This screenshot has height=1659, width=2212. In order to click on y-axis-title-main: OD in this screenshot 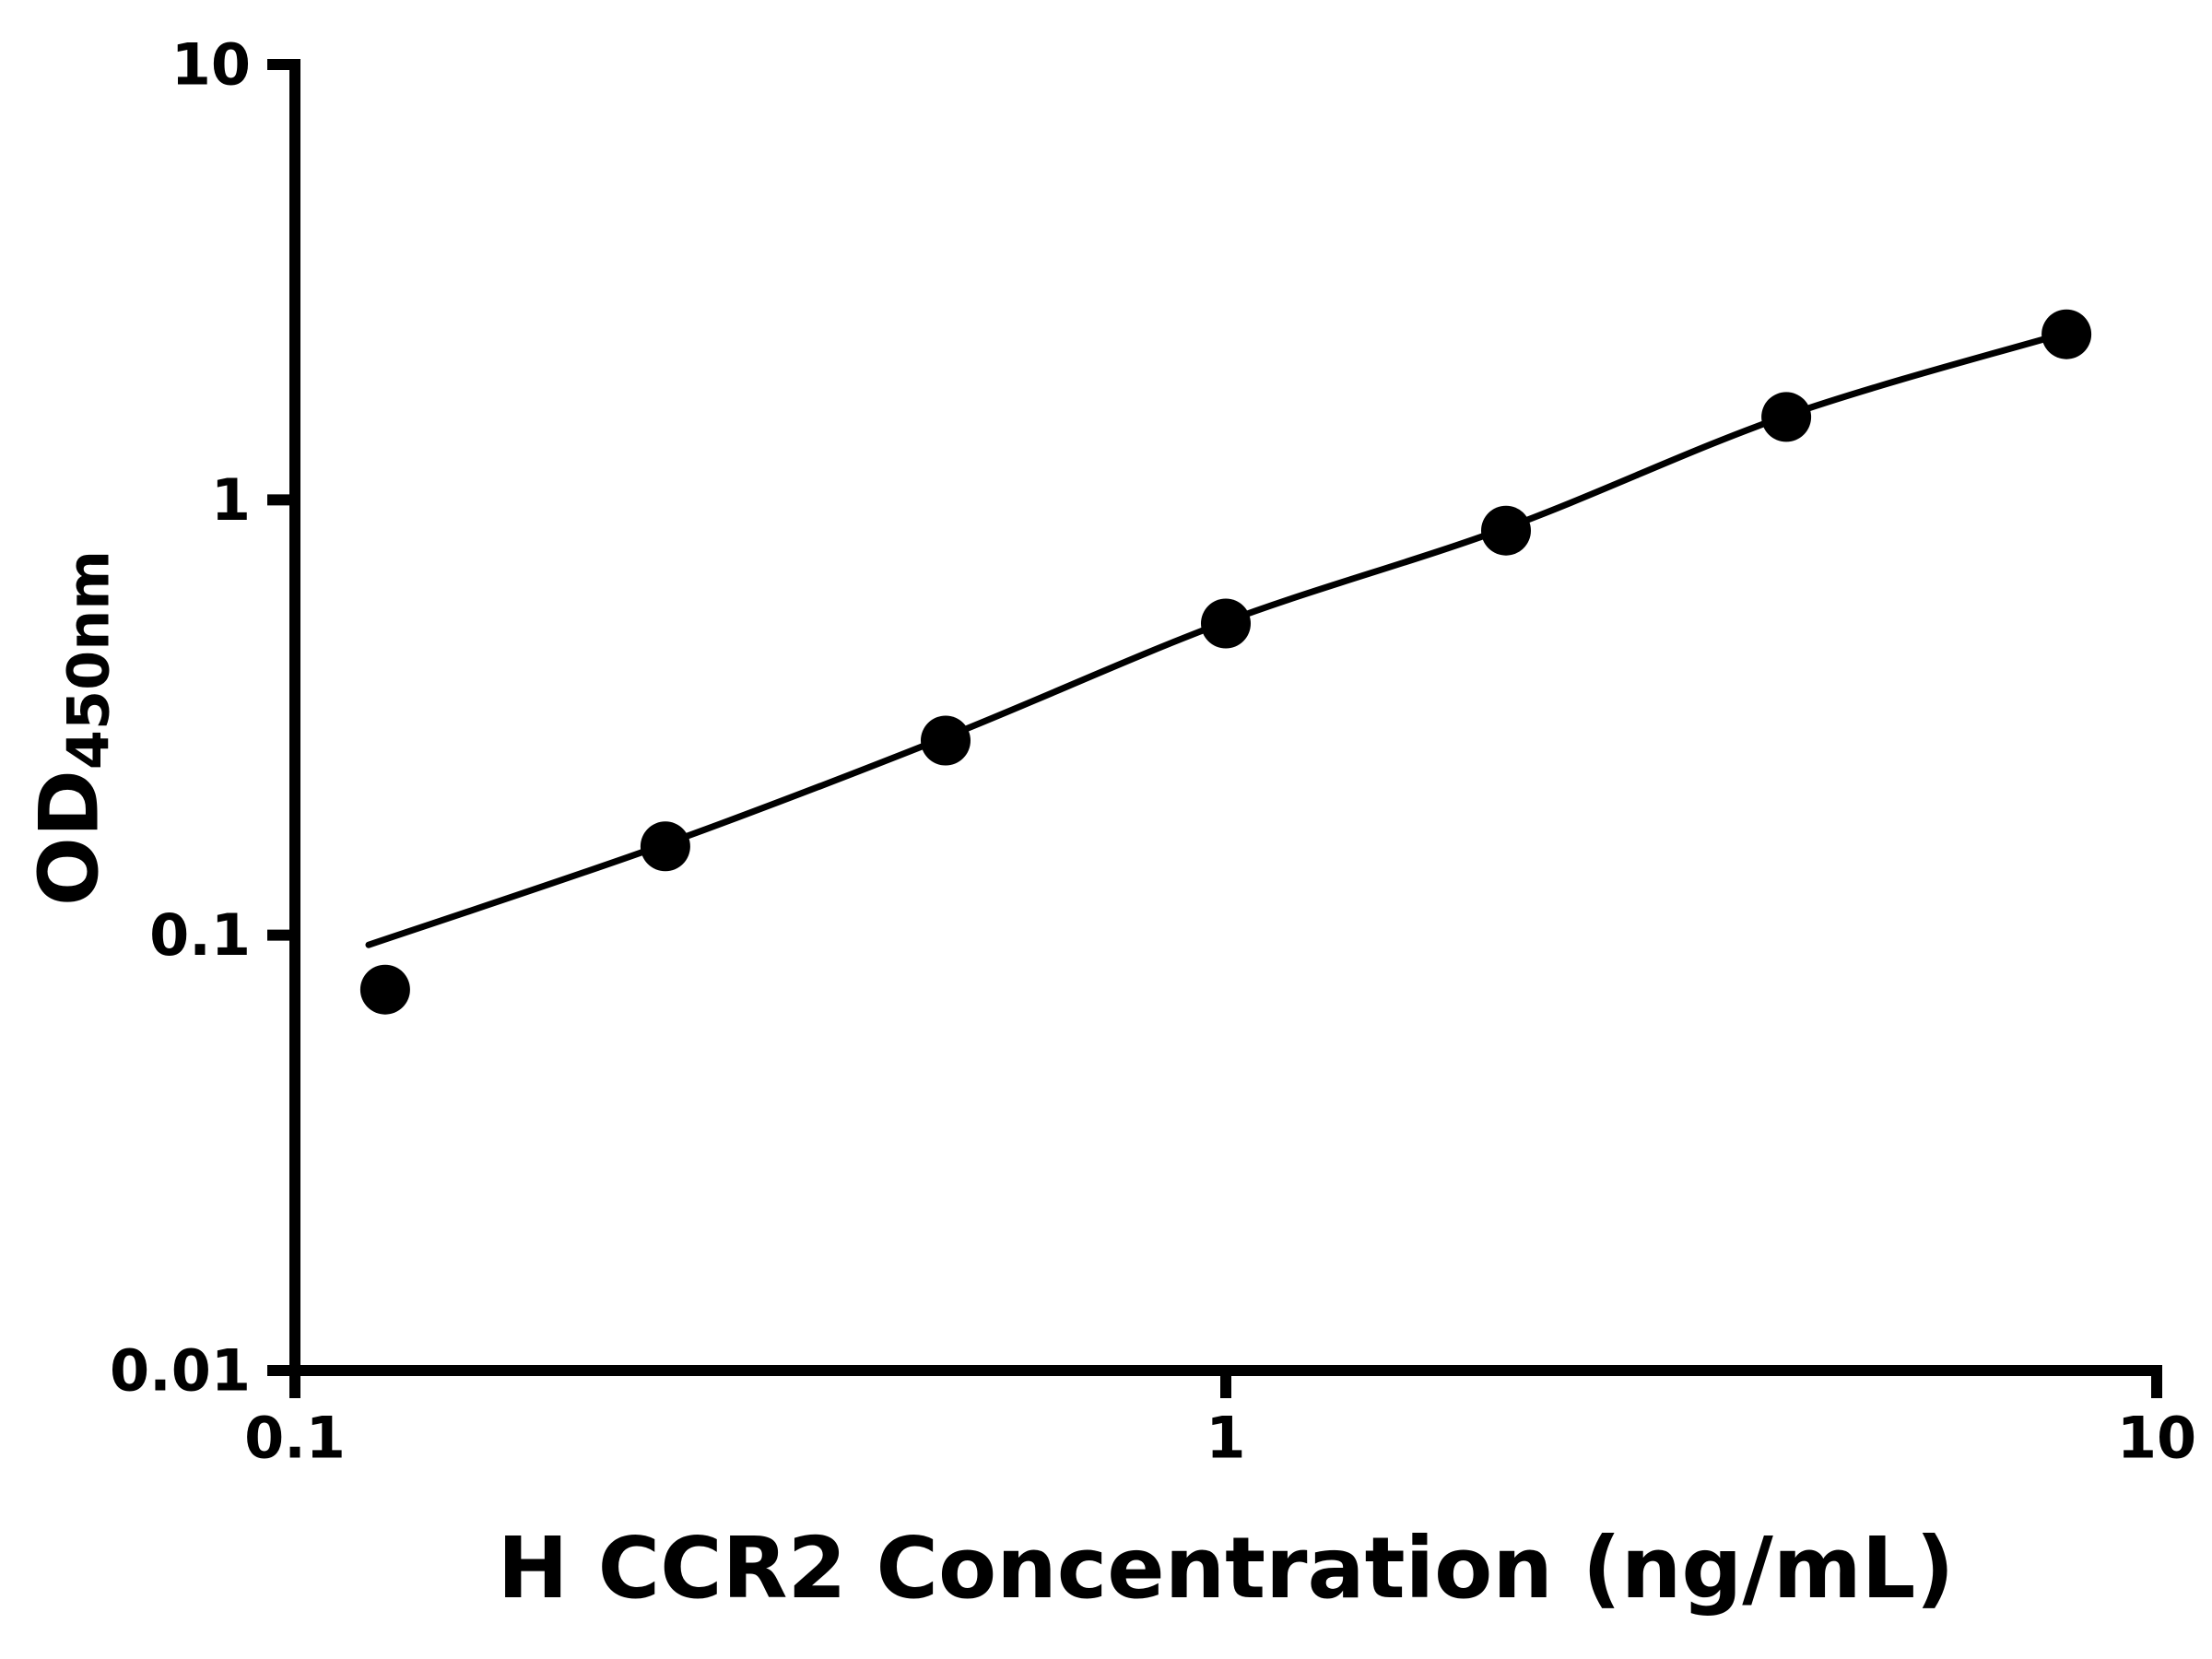, I will do `click(69, 838)`.